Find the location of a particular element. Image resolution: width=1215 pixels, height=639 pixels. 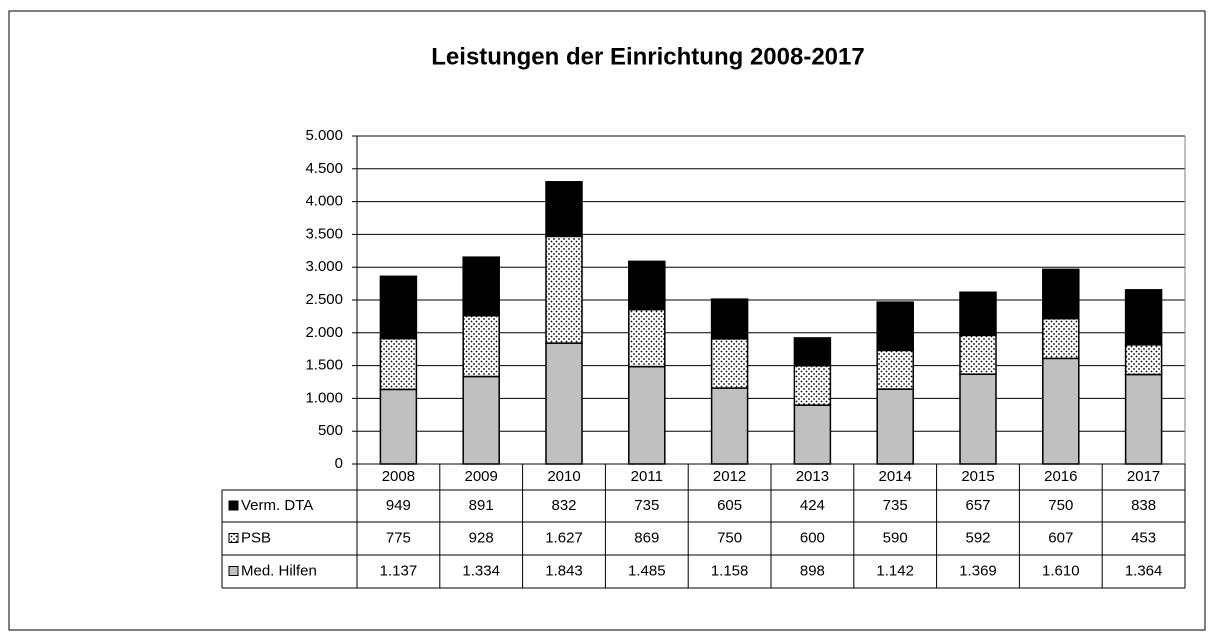

table-value: 1.485 is located at coordinates (647, 570).